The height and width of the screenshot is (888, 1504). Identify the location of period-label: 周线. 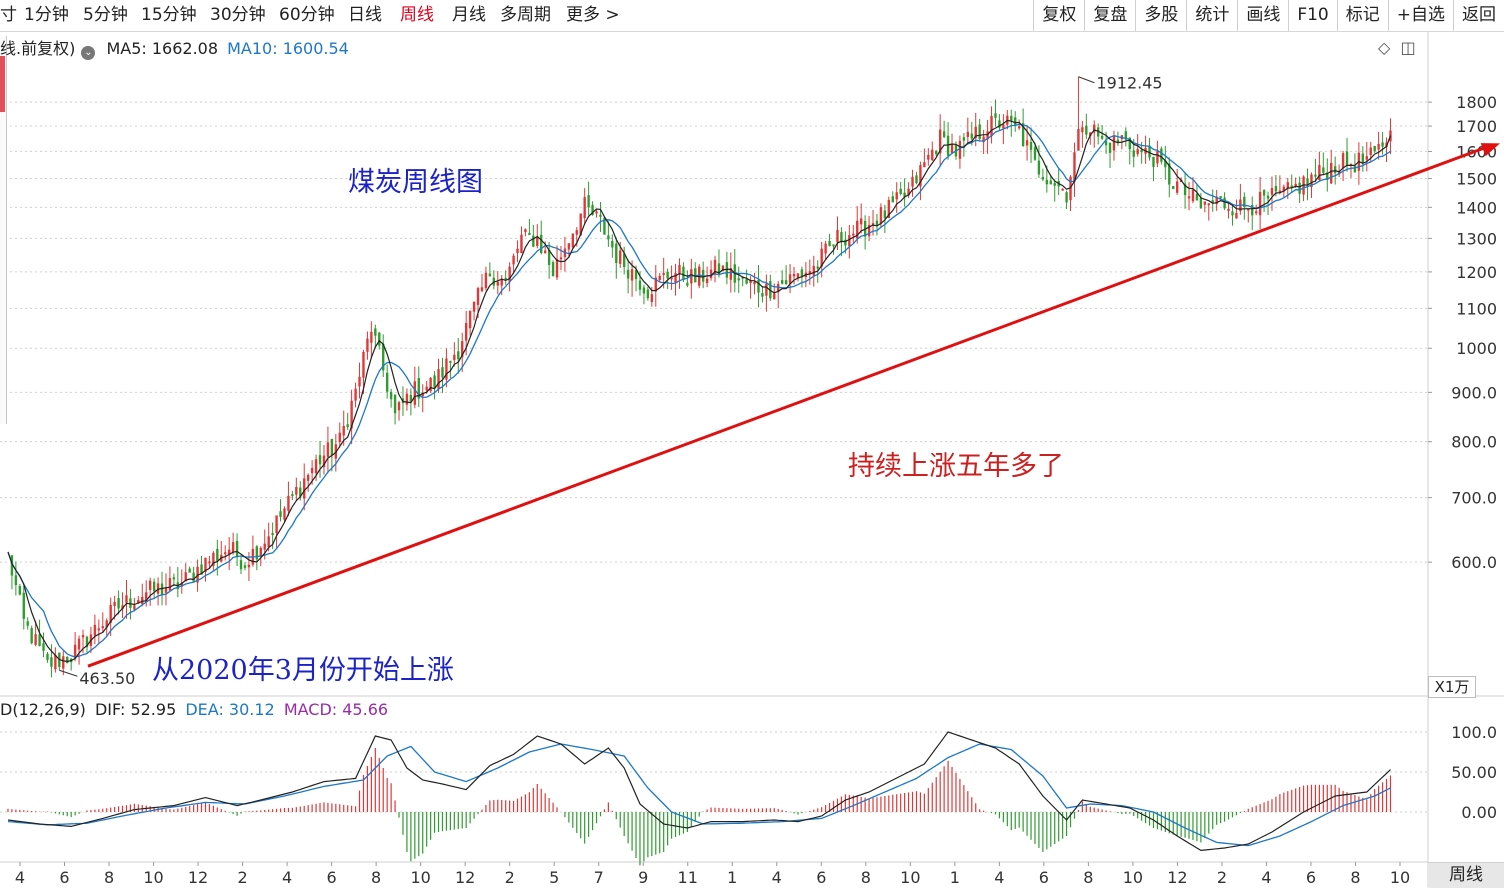
(1466, 875).